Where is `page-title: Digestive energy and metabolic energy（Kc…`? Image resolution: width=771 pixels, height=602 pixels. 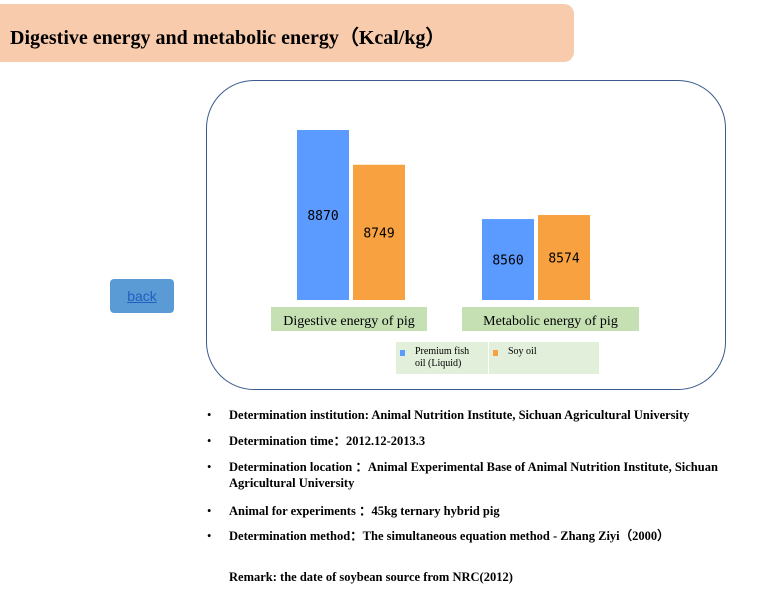
page-title: Digestive energy and metabolic energy（Kc… is located at coordinates (228, 38).